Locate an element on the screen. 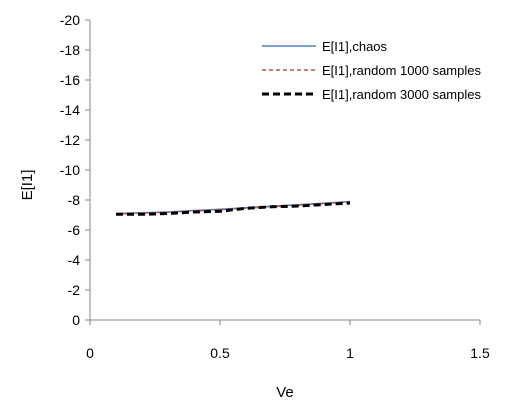 The height and width of the screenshot is (413, 527). y-axis-label: E[I1] is located at coordinates (27, 185).